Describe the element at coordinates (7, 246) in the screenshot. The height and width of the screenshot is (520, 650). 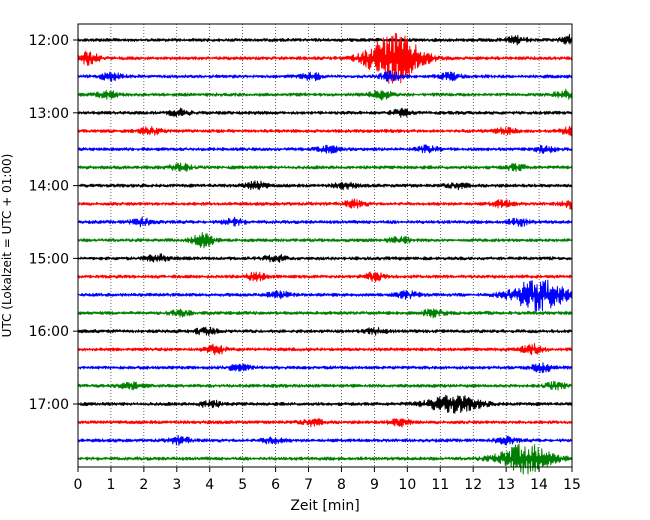
I see `y-axis-label: UTC (Lokalzeit = UTC + 01:00)` at that location.